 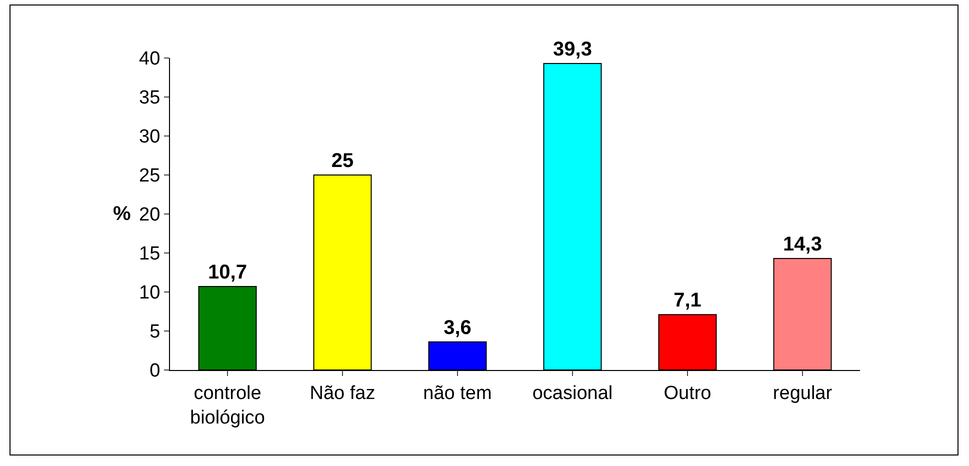 What do you see at coordinates (457, 393) in the screenshot?
I see `x-tick-label: não tem` at bounding box center [457, 393].